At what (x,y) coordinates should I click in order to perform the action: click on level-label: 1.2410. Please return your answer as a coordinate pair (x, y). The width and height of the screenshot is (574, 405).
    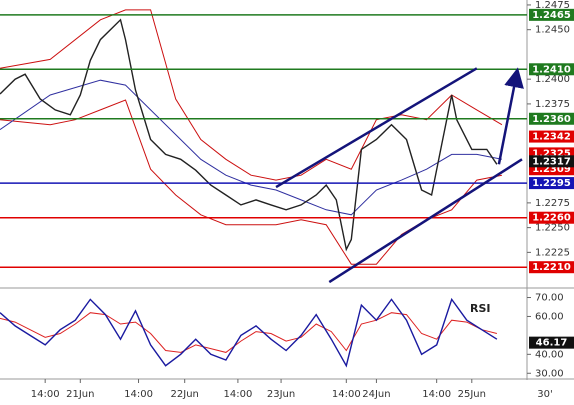
    Looking at the image, I should click on (551, 69).